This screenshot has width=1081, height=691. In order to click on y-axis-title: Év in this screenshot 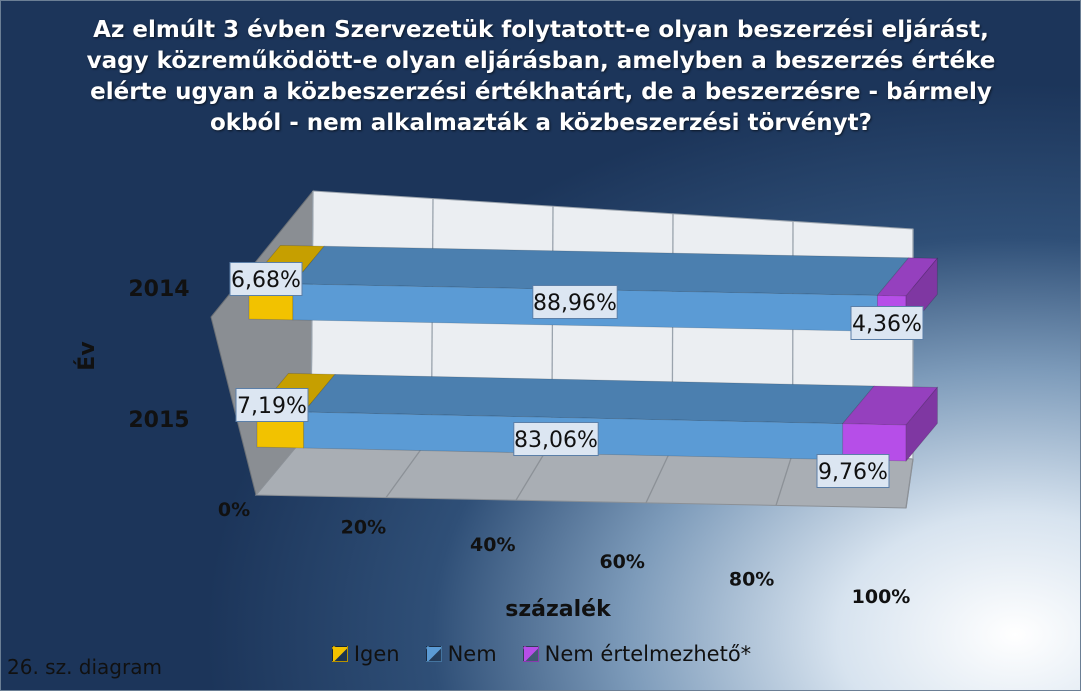, I will do `click(87, 356)`.